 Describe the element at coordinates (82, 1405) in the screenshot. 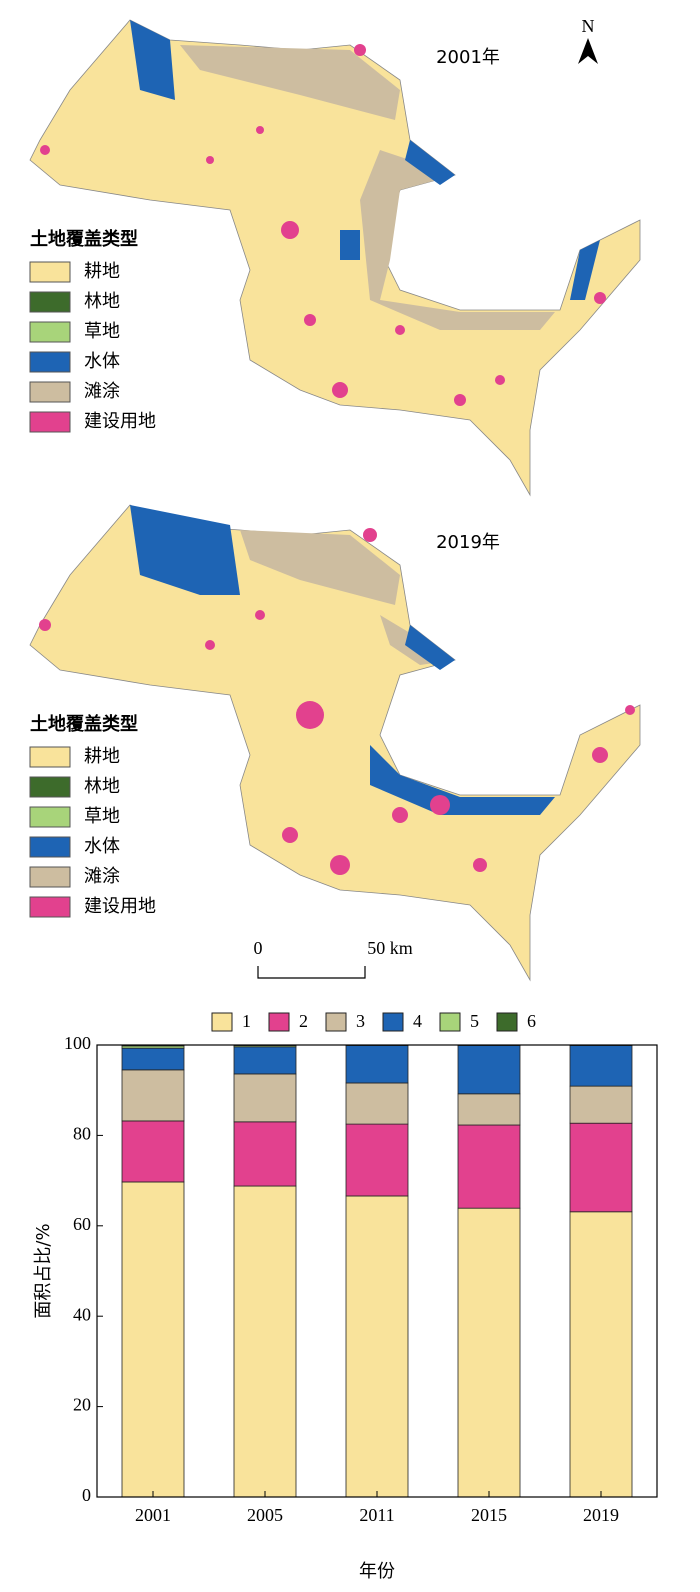

I see `y-tick-label: 20` at that location.